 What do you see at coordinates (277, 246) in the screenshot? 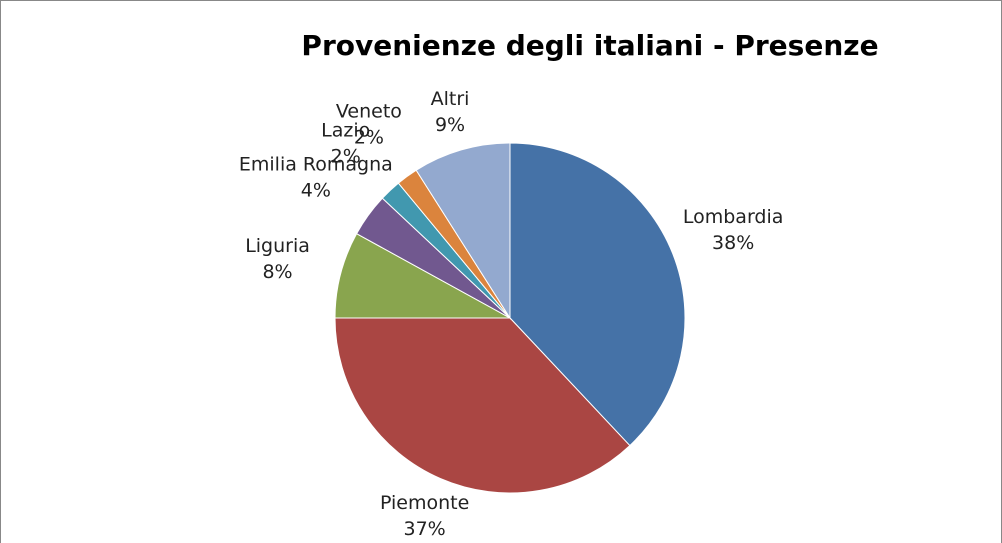
I see `slice-category-label: Liguria` at bounding box center [277, 246].